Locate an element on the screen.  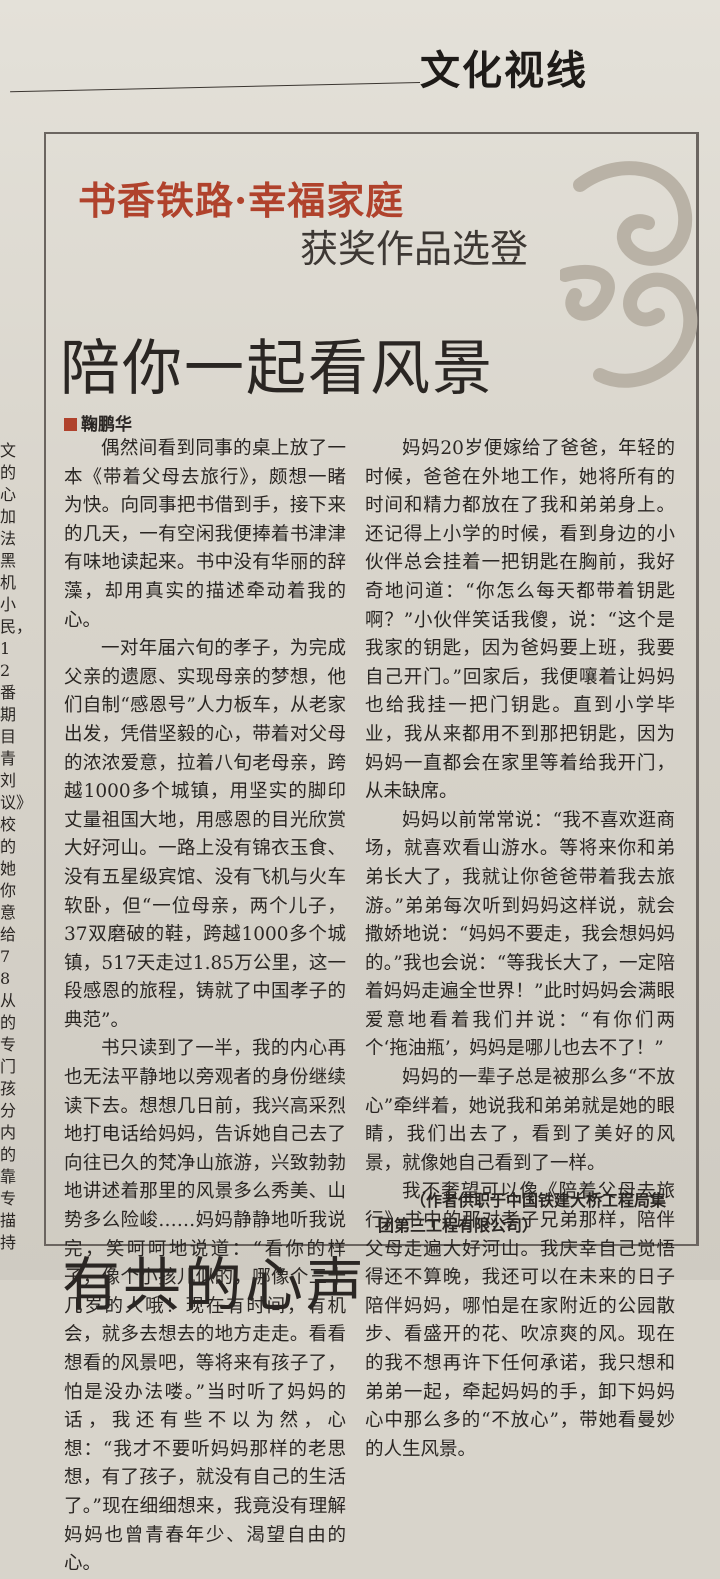
header-rule is located at coordinates (215, 87).